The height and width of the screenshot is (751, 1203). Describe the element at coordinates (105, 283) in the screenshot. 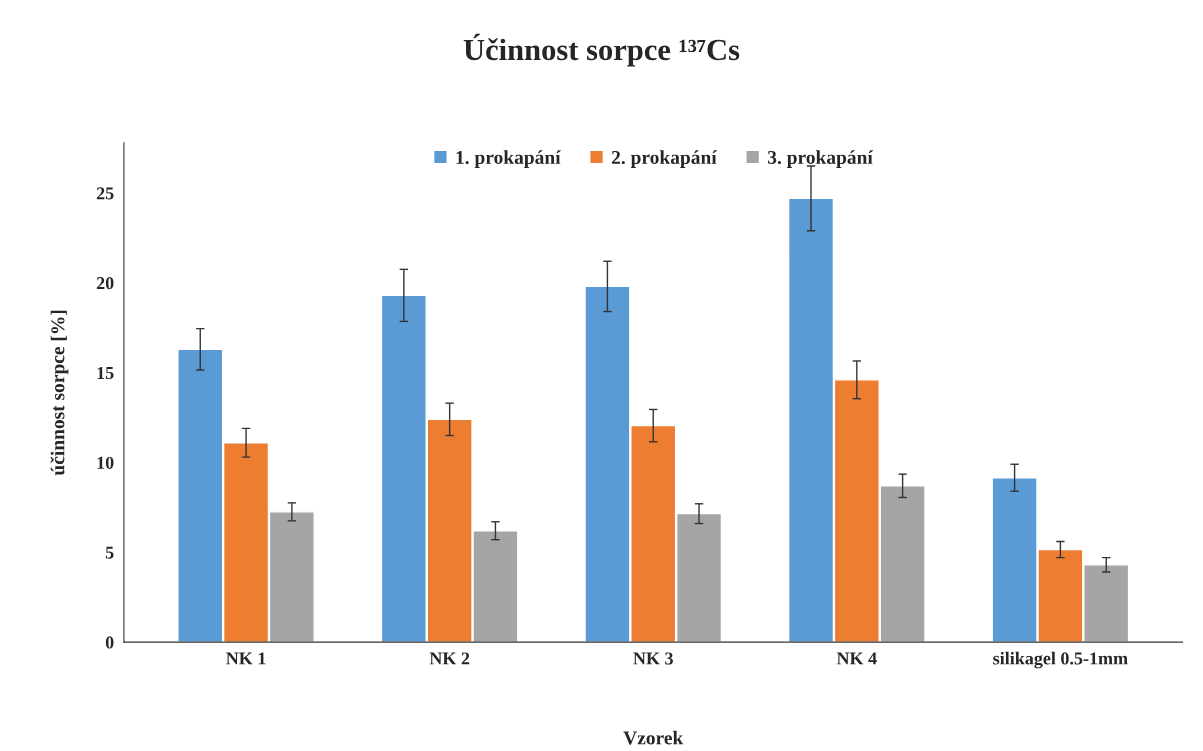

I see `y-tick-label: 20` at that location.